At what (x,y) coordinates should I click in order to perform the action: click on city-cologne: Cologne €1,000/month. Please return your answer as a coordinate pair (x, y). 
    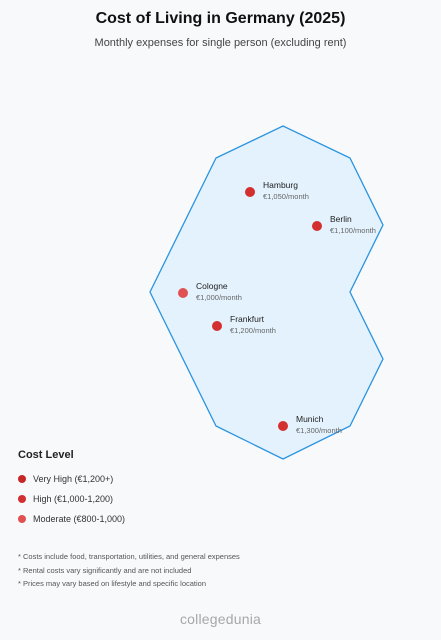
    Looking at the image, I should click on (210, 291).